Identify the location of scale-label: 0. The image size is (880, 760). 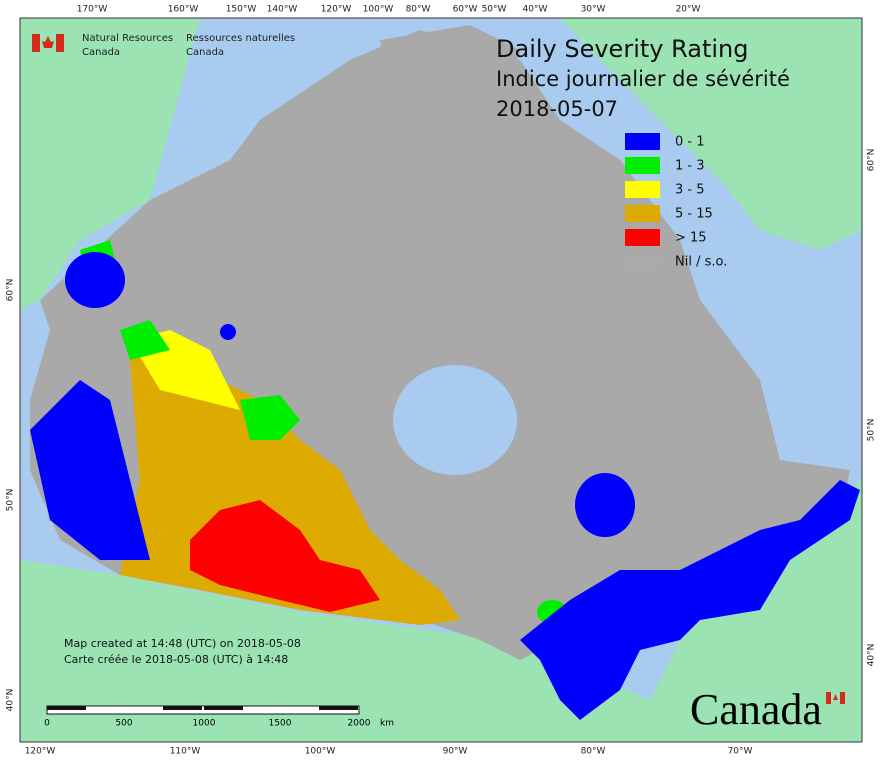
(47, 724).